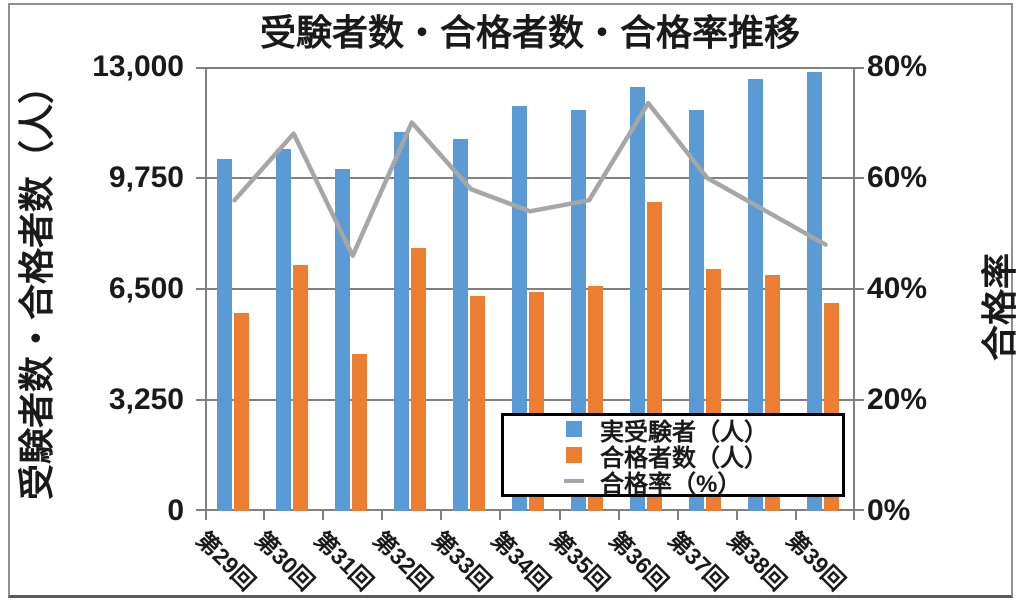 This screenshot has height=609, width=1024. I want to click on legend-entry-0: 実受験者（人）, so click(673, 431).